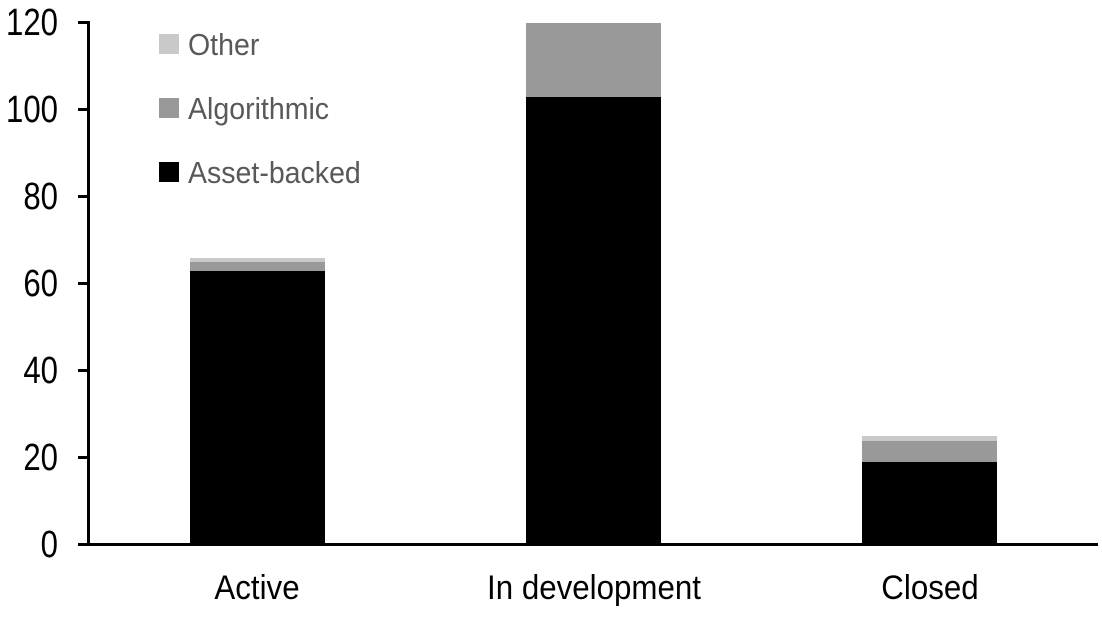  Describe the element at coordinates (49, 545) in the screenshot. I see `y-axis-tick-label: 0` at that location.